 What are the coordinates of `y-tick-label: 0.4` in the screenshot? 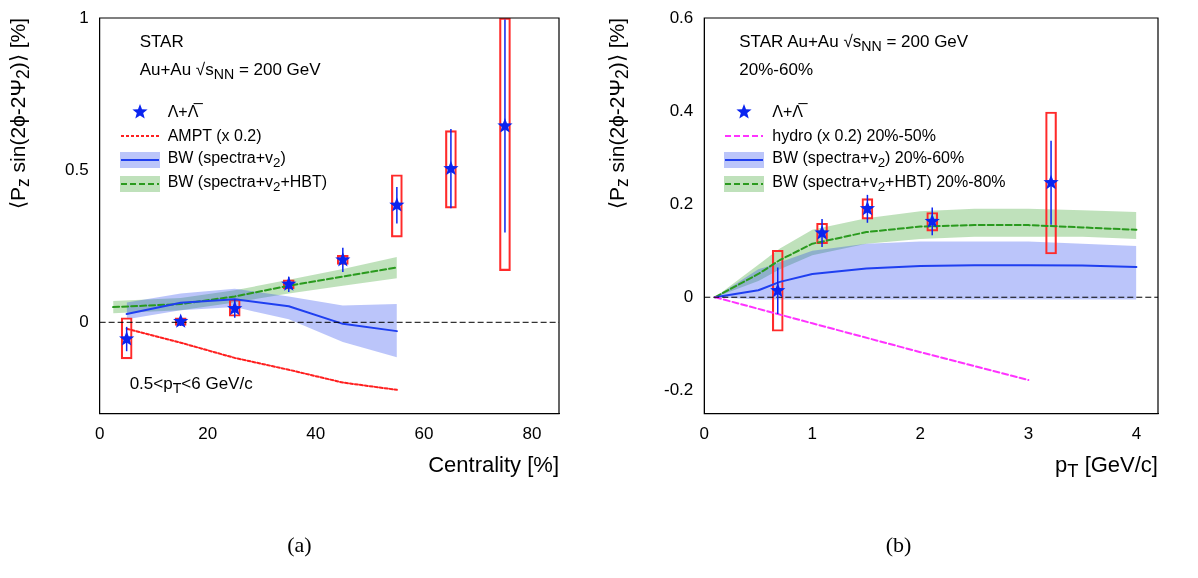 It's located at (681, 110).